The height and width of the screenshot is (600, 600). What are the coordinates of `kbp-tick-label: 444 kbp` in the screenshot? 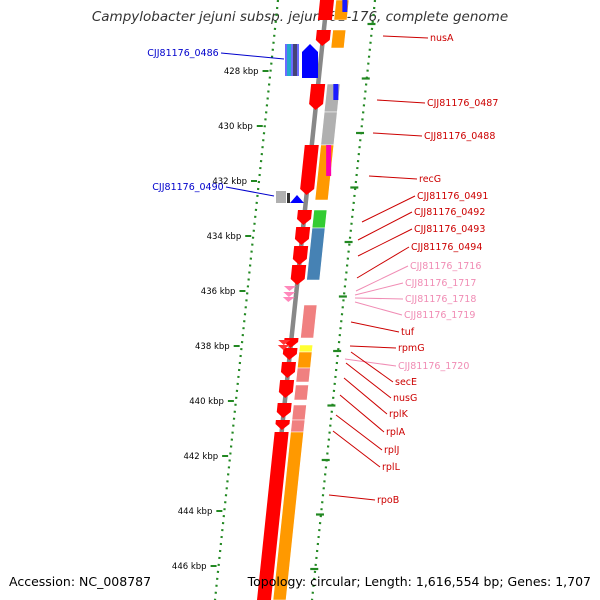 It's located at (195, 512).